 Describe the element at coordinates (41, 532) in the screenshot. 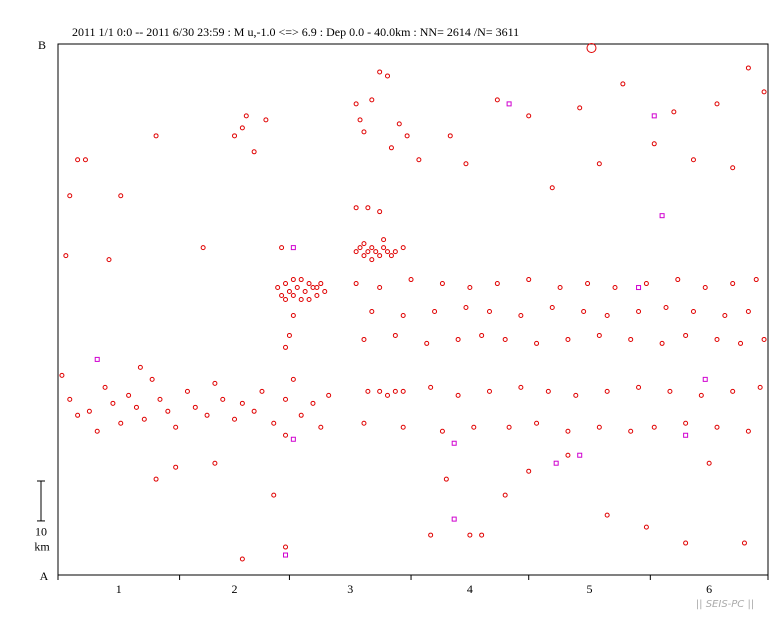

I see `scale-bar-label: 10` at that location.